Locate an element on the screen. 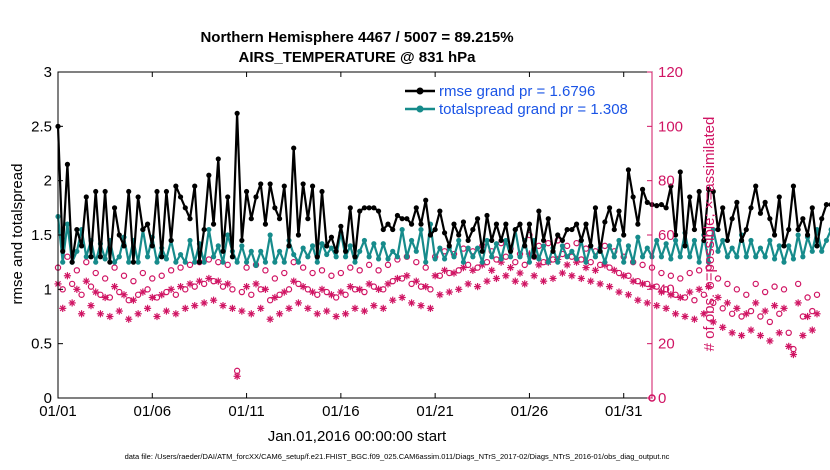  legend-box is located at coordinates (524, 101).